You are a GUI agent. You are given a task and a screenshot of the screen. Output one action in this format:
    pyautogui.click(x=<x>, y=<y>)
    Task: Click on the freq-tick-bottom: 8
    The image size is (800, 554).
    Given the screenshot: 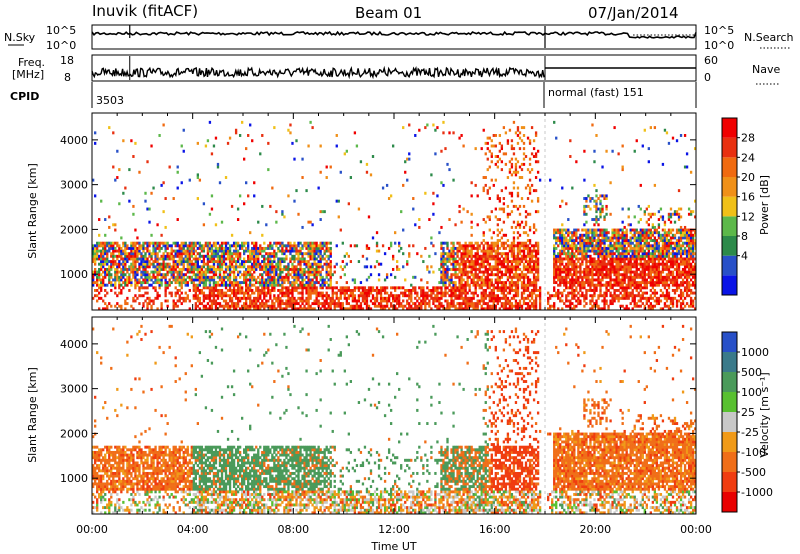 What is the action you would take?
    pyautogui.click(x=67, y=77)
    